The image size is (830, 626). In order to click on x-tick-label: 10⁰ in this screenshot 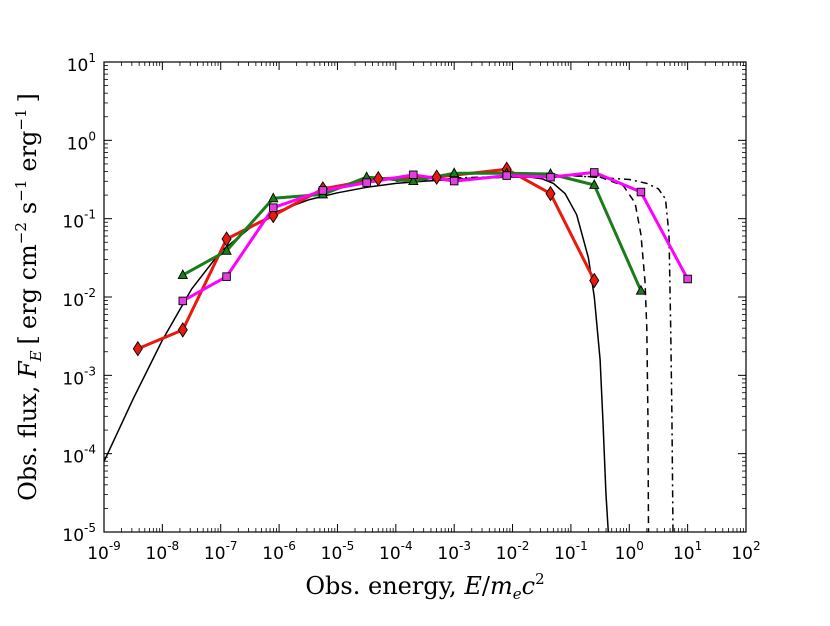, I will do `click(629, 551)`.